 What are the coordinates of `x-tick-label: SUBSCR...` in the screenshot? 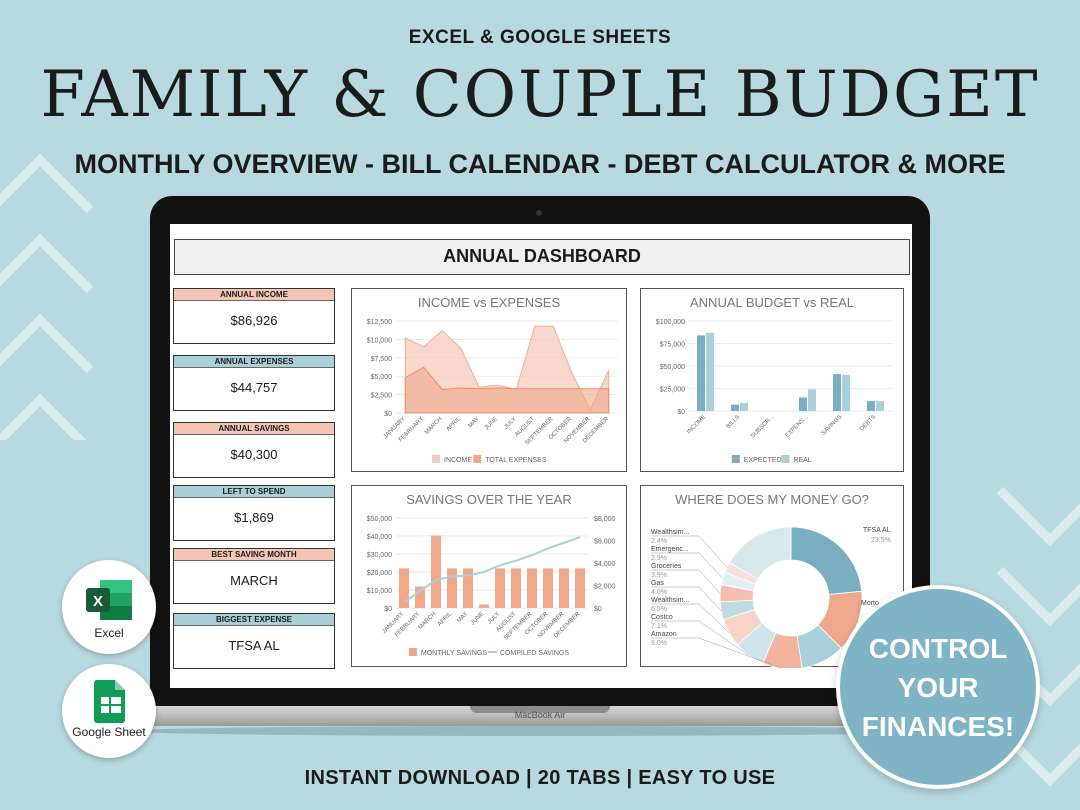 It's located at (763, 427).